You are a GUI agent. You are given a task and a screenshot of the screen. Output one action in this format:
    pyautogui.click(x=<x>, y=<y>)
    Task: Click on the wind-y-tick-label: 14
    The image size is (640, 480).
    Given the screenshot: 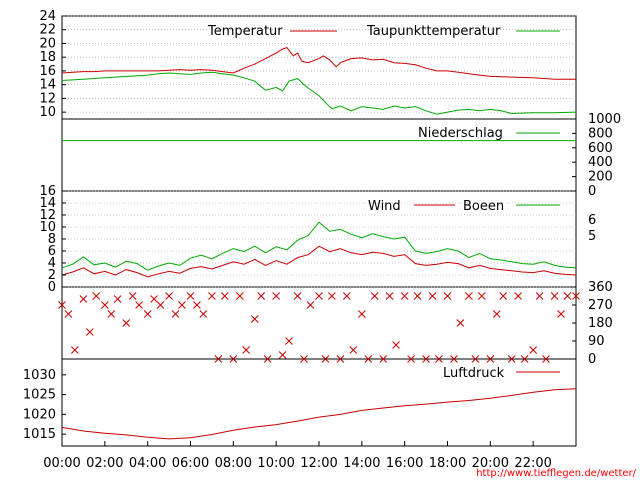 What is the action you would take?
    pyautogui.click(x=47, y=203)
    